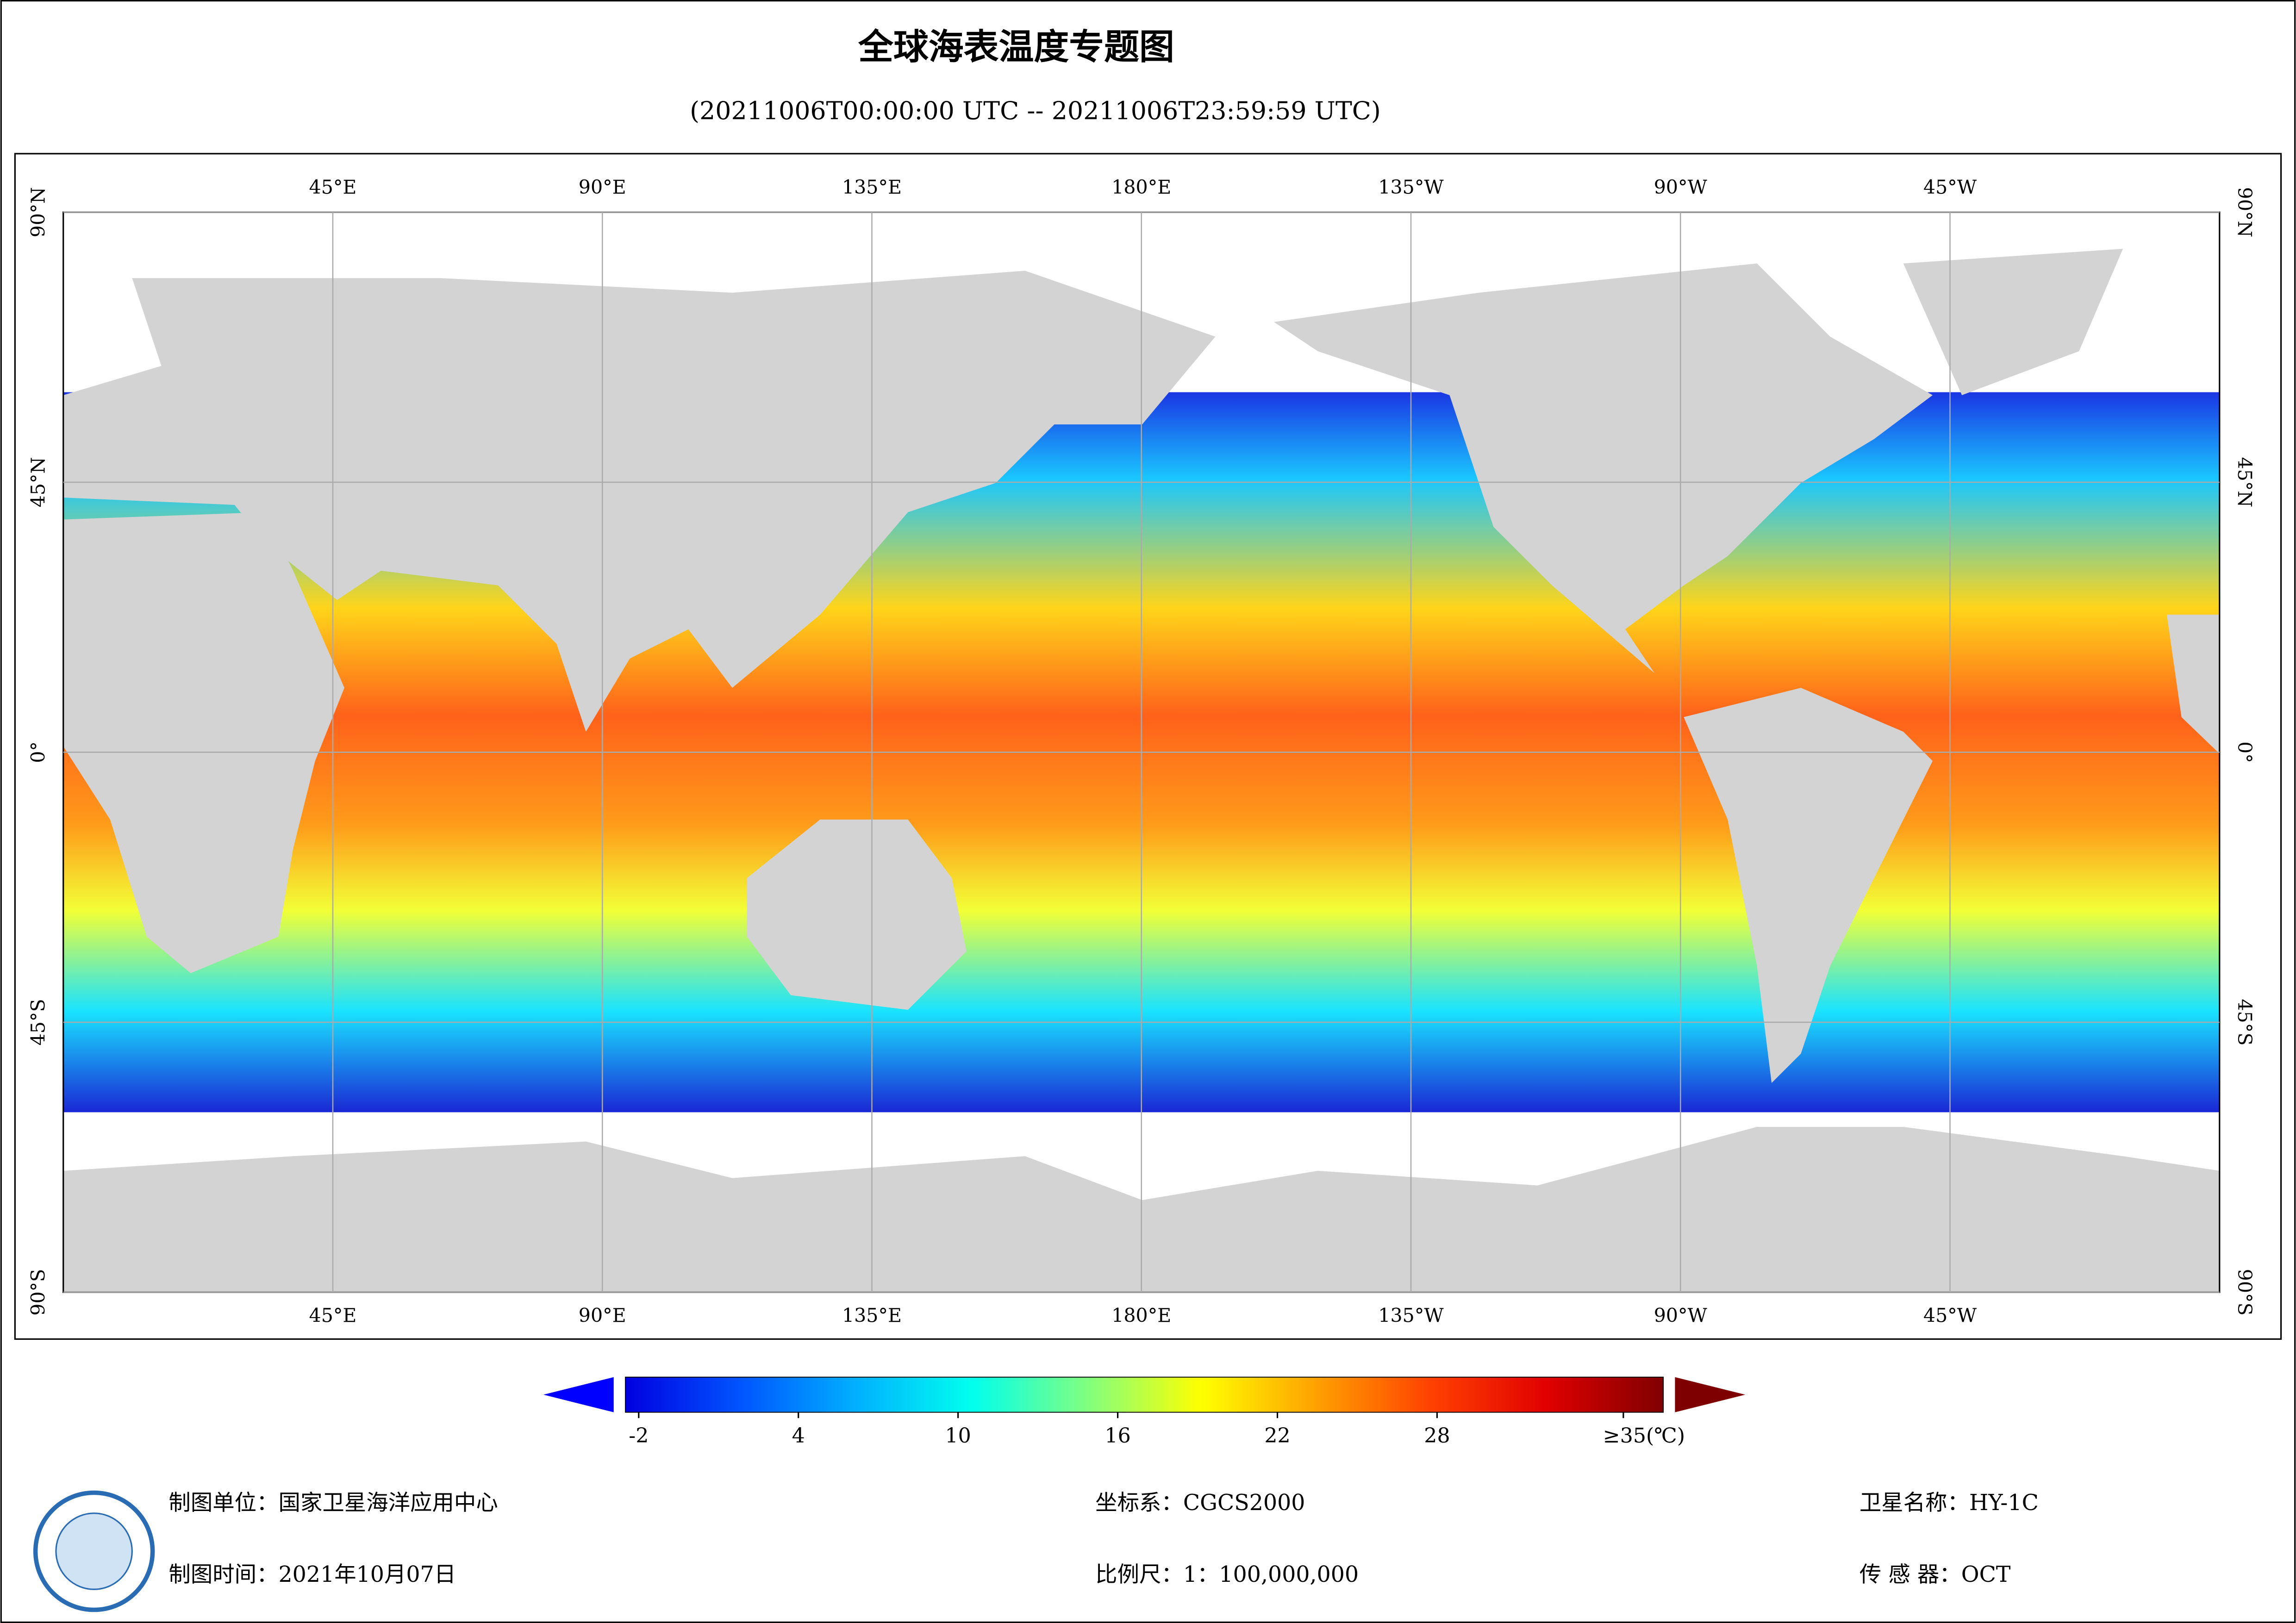 This screenshot has height=1623, width=2296. Describe the element at coordinates (1808, 885) in the screenshot. I see `south-america` at that location.